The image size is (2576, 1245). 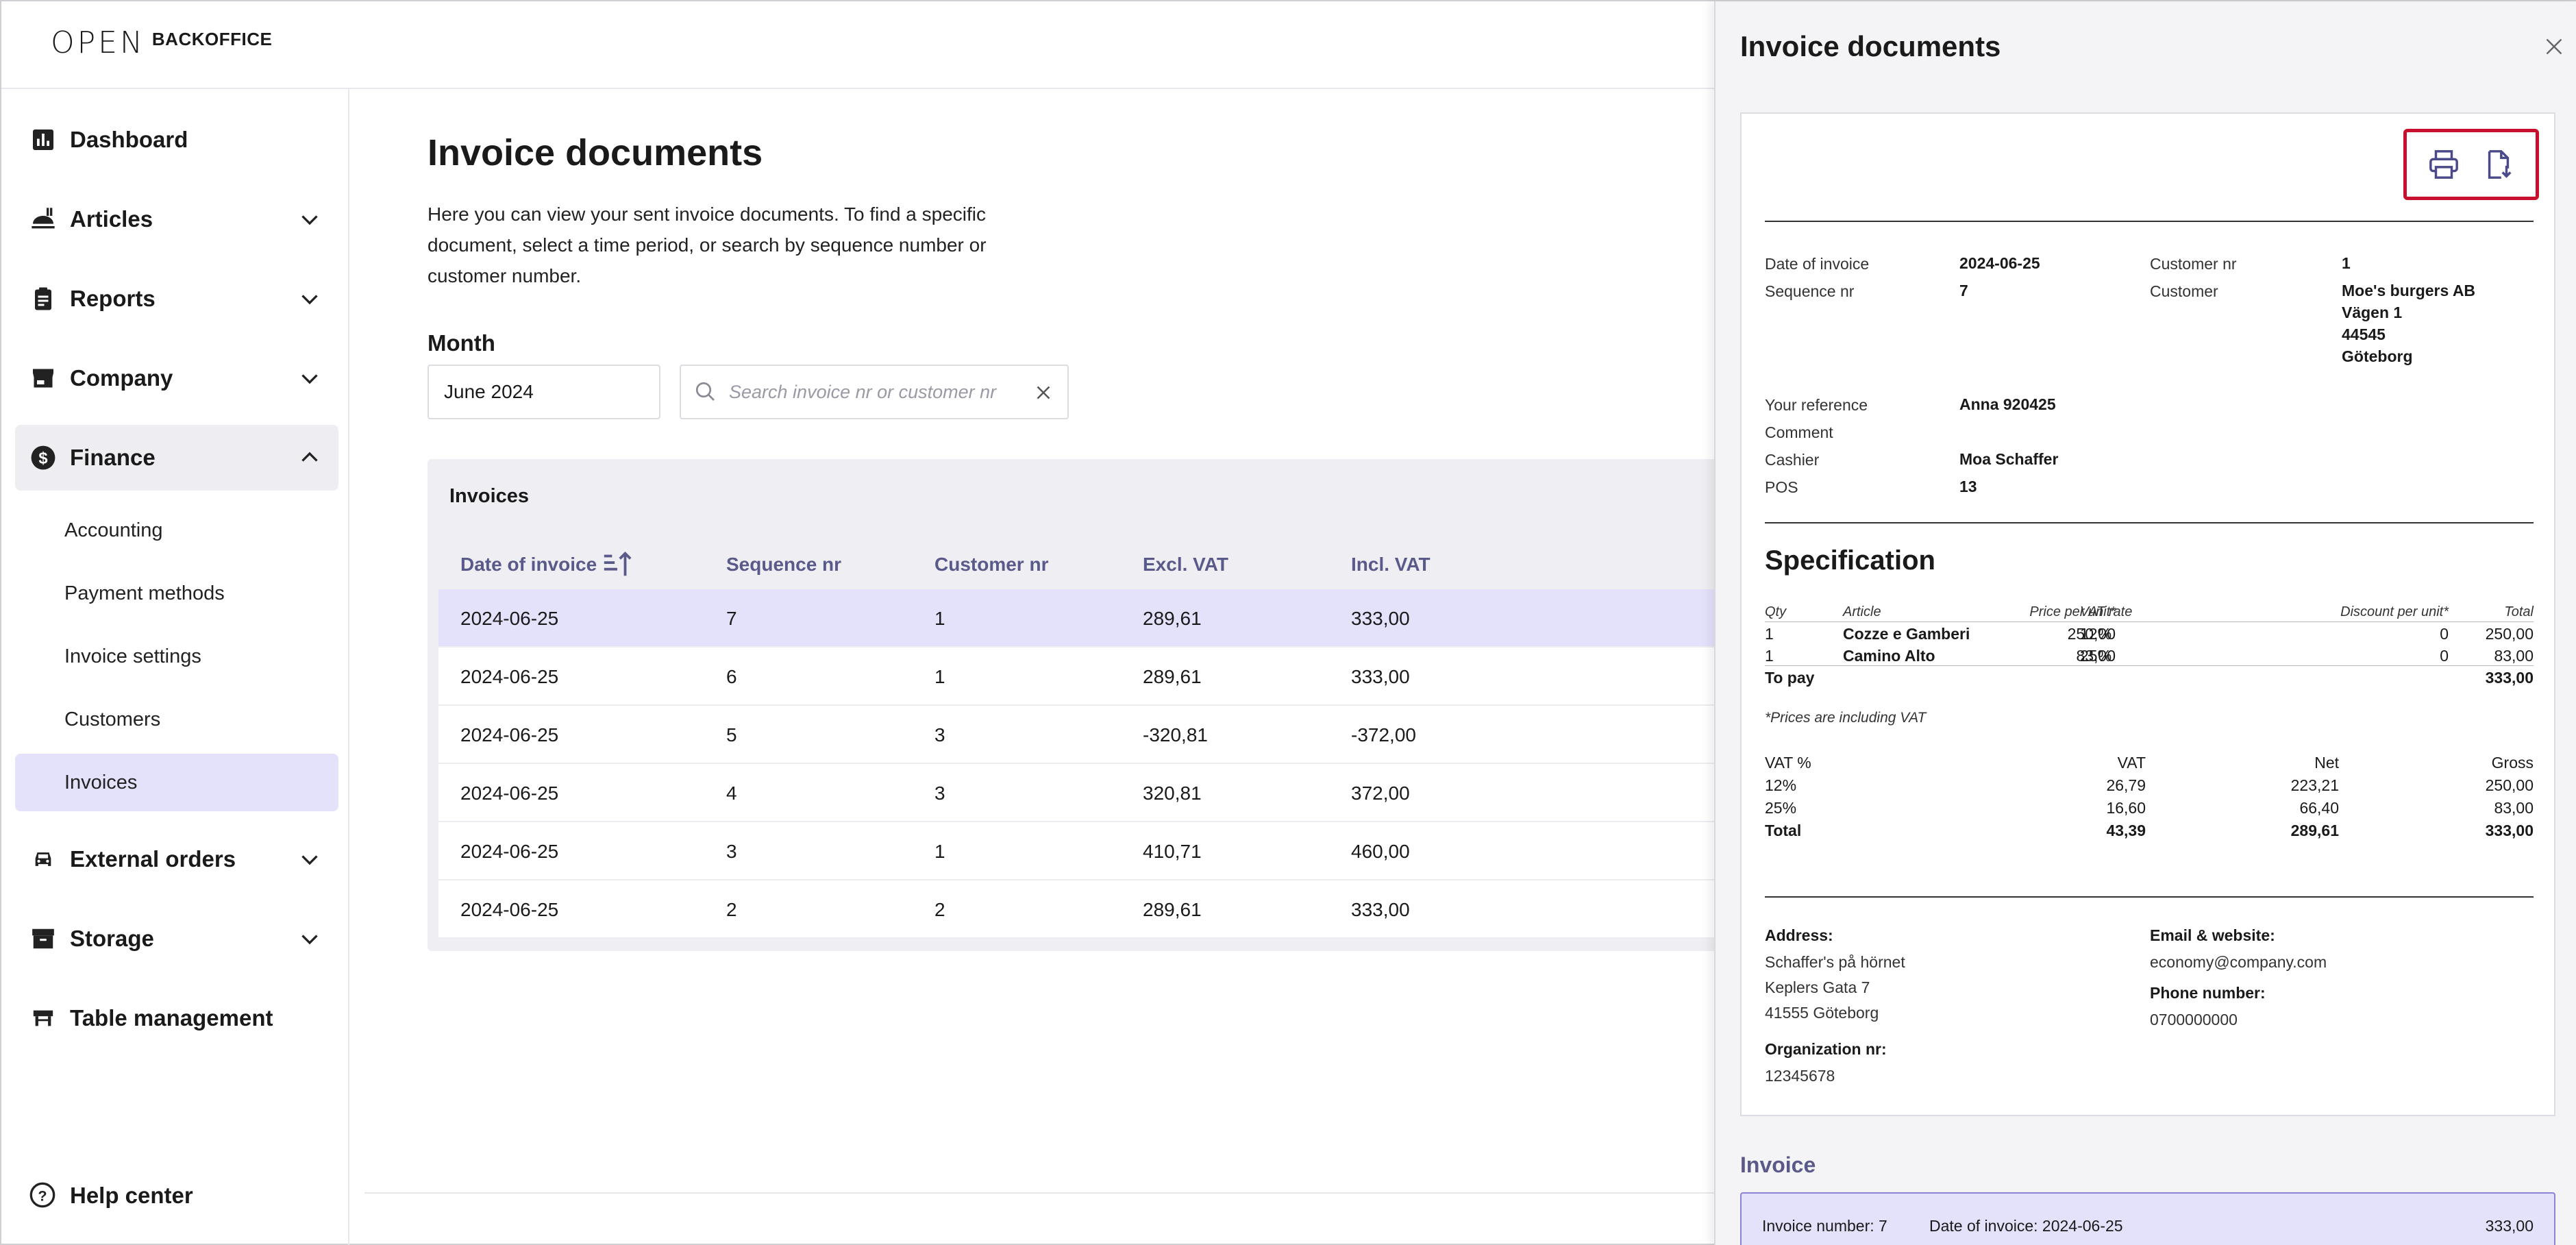 I want to click on column-header-excl-vat: Excl. VAT, so click(x=1186, y=564).